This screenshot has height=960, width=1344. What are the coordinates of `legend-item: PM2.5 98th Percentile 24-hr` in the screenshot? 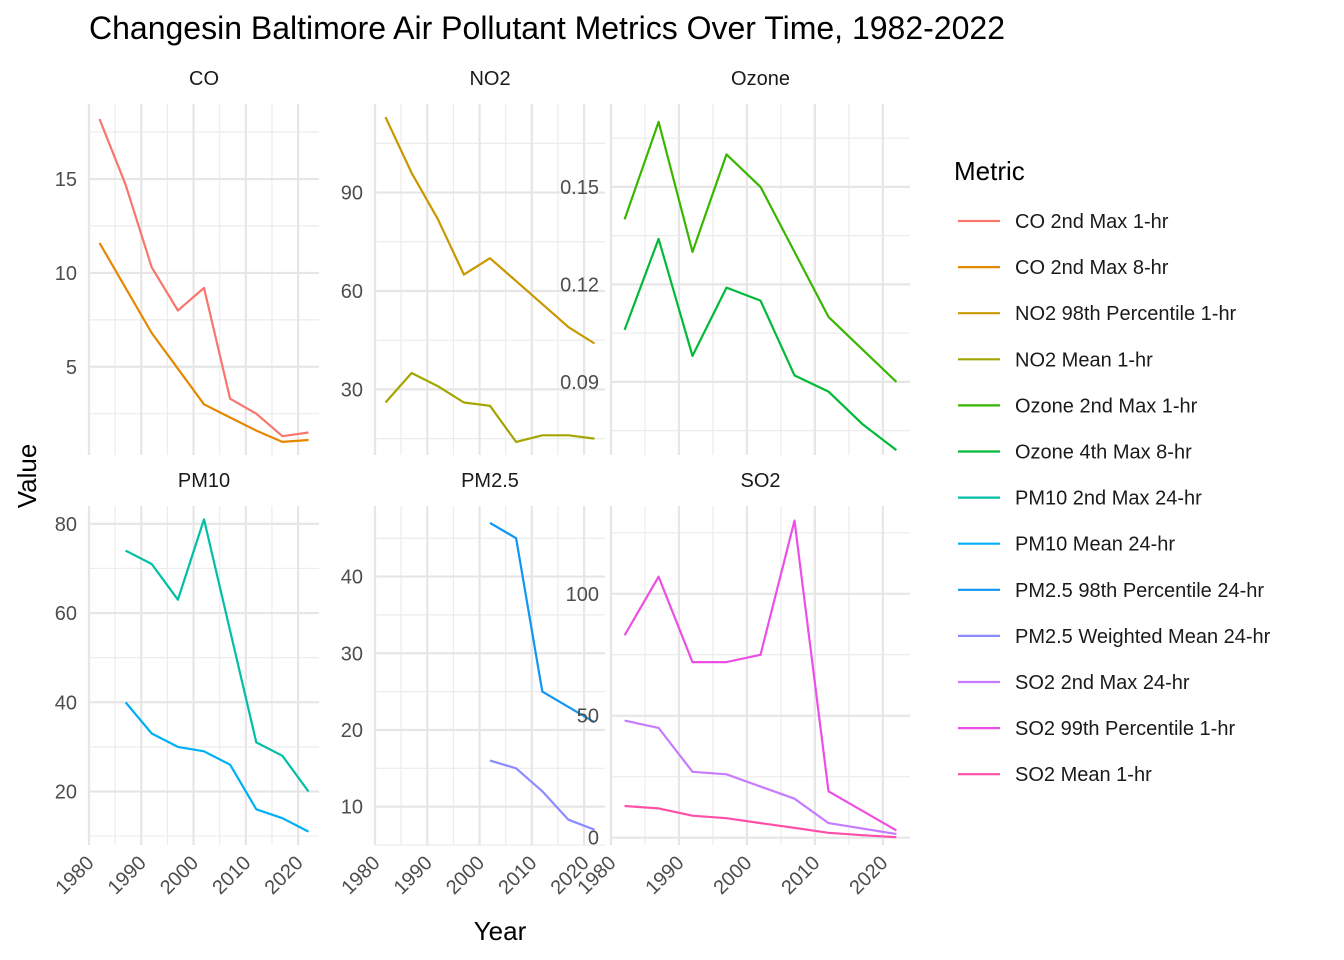 It's located at (1111, 591).